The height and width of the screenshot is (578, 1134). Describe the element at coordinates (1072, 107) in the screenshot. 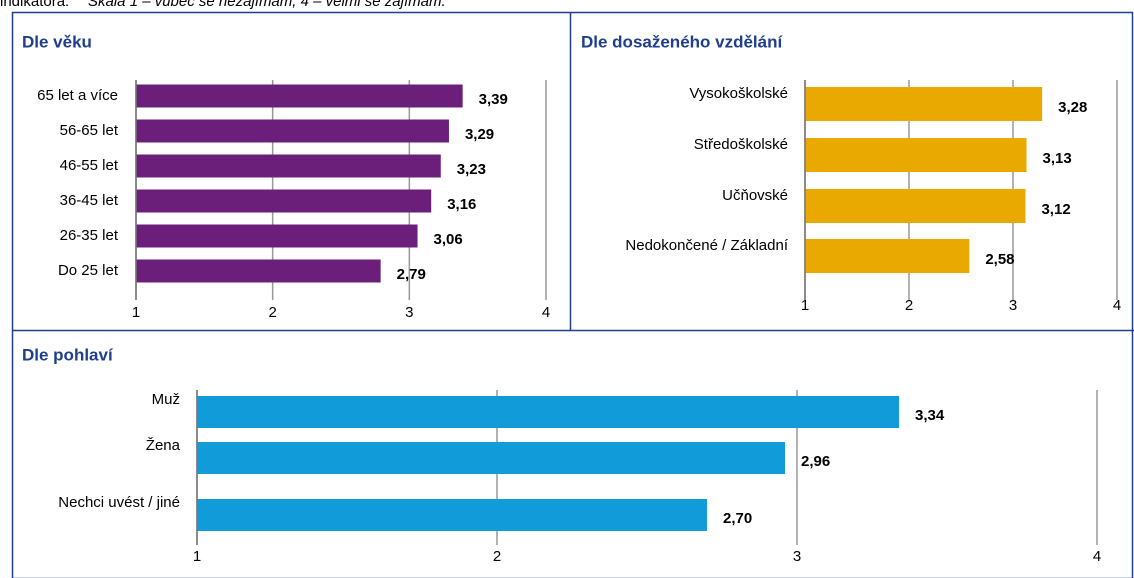

I see `value-label: 3,28` at that location.